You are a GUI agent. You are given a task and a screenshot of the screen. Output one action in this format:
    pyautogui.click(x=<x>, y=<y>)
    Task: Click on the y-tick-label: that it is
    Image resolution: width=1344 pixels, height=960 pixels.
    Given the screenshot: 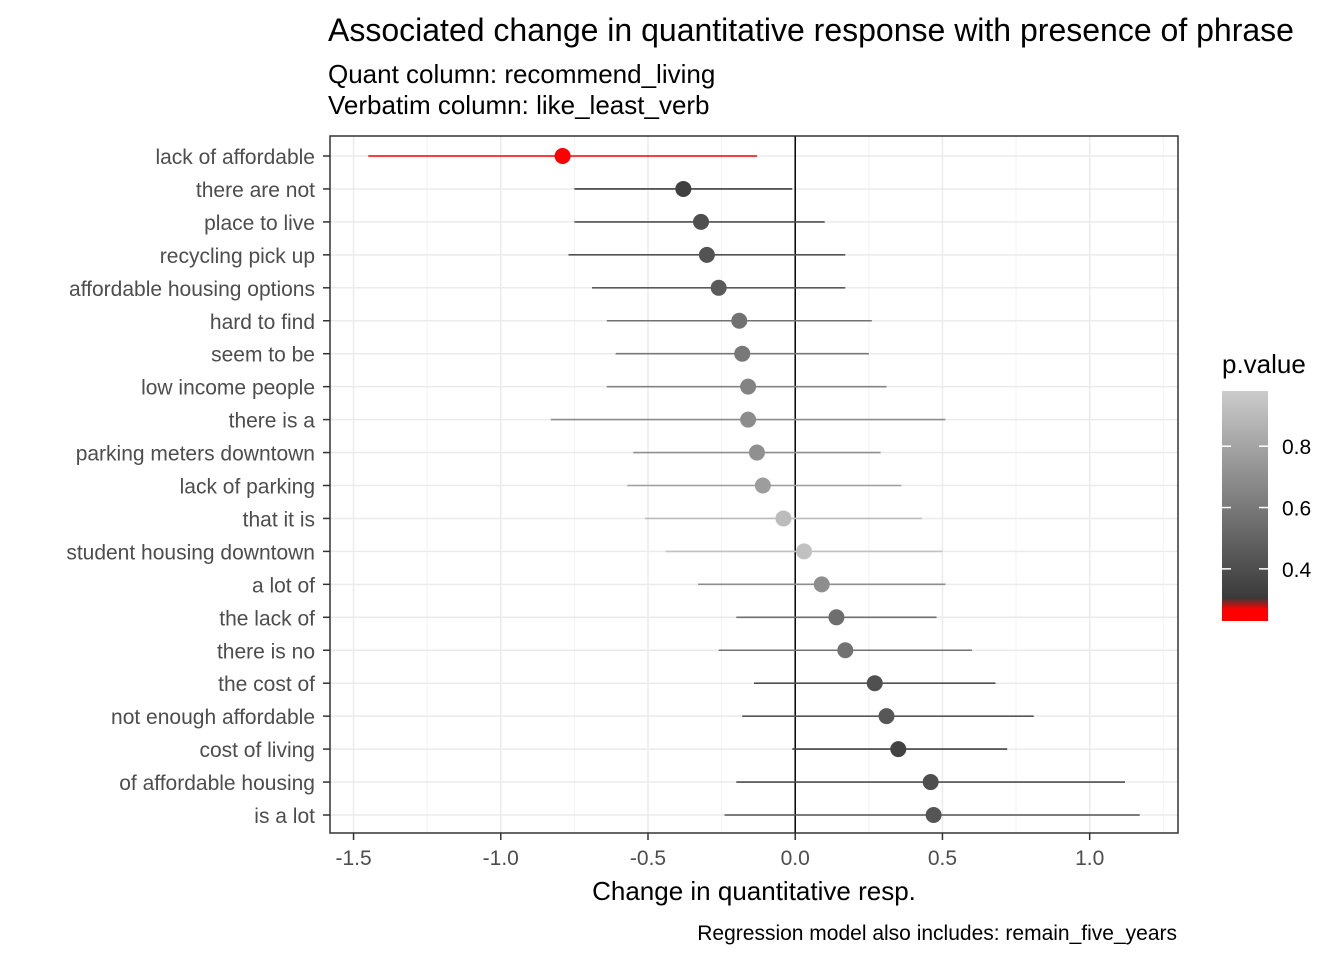 What is the action you would take?
    pyautogui.click(x=279, y=519)
    